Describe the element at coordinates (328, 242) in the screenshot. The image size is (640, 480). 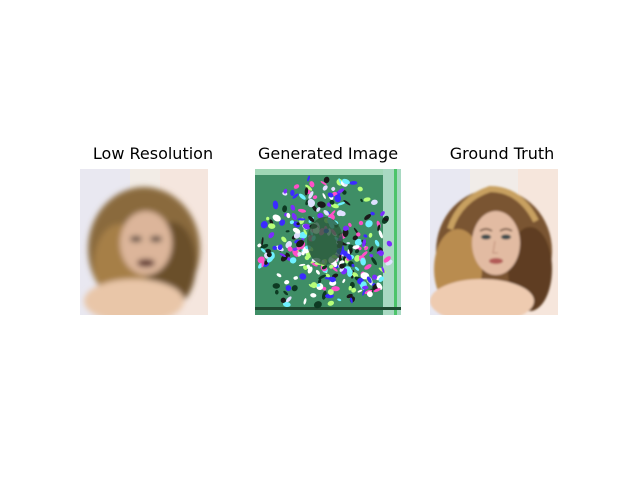
I see `generated-image` at that location.